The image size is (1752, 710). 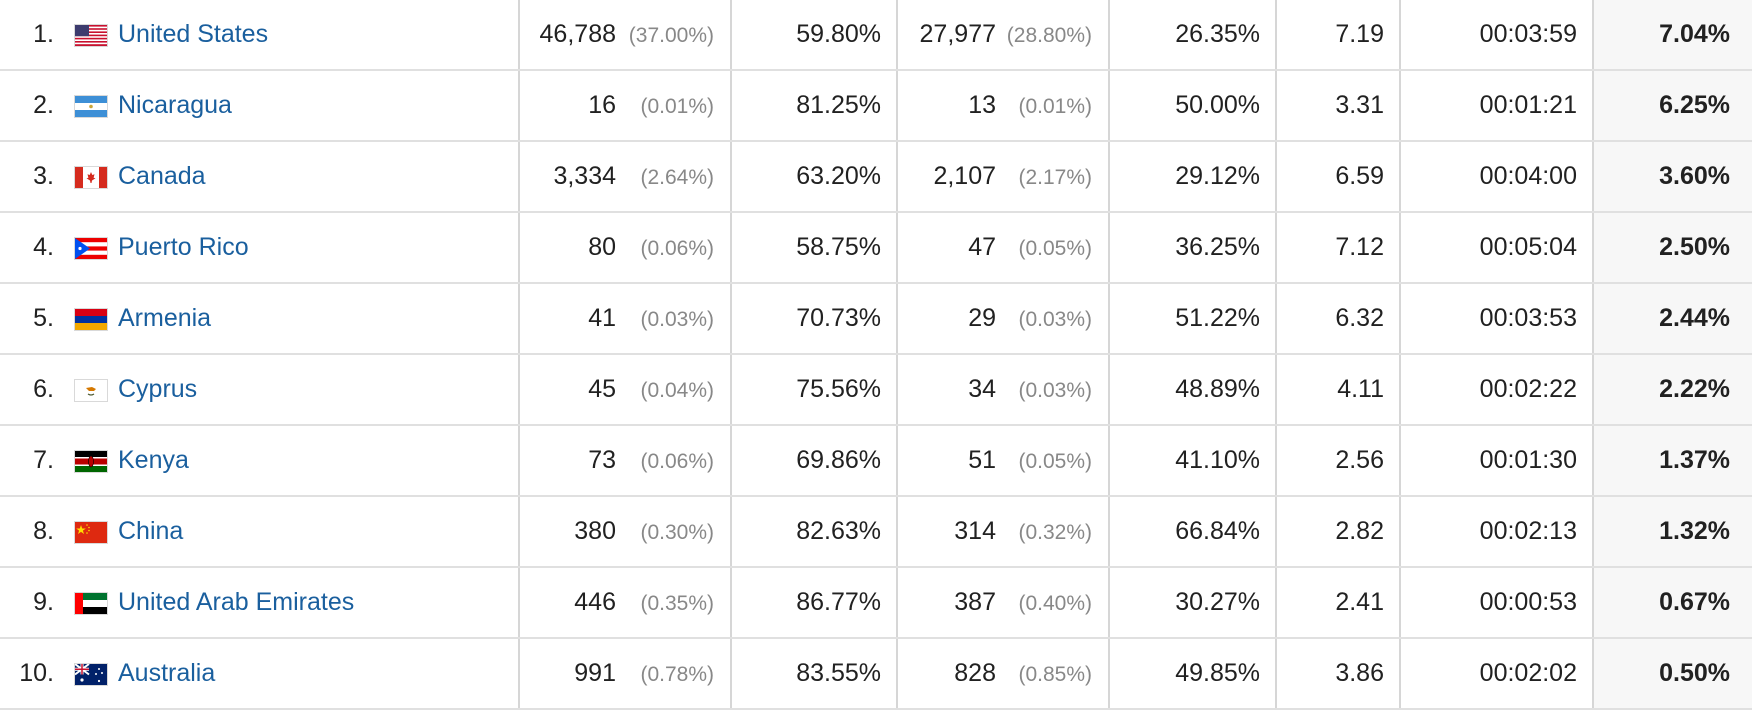 What do you see at coordinates (318, 532) in the screenshot?
I see `country-cell: China` at bounding box center [318, 532].